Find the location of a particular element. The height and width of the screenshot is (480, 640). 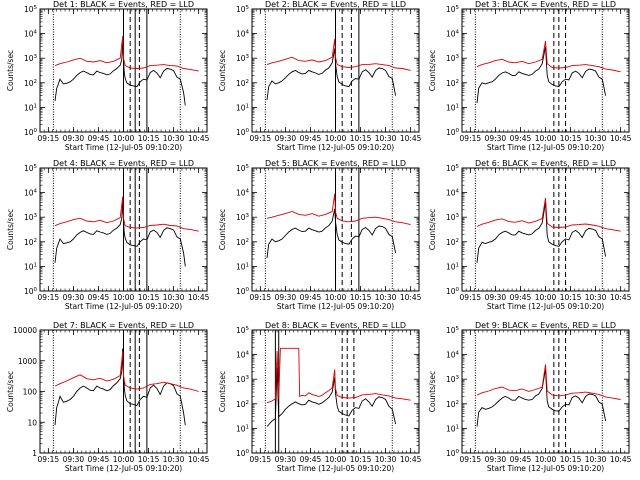

chart-title: Det 6: BLACK = Events, RED = LLD is located at coordinates (545, 163).